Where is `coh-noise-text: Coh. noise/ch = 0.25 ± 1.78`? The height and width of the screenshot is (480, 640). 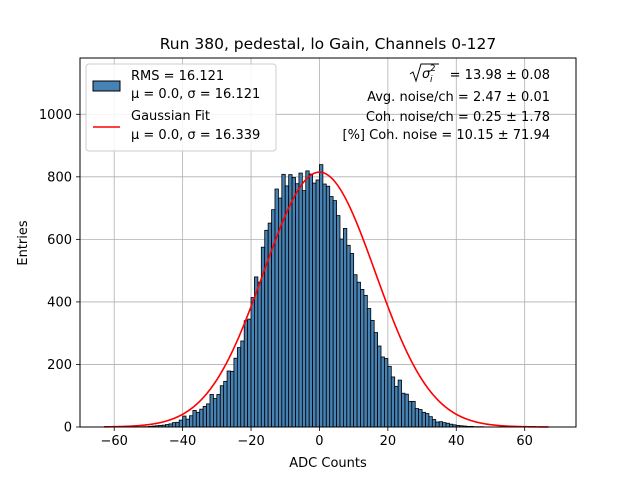 coh-noise-text: Coh. noise/ch = 0.25 ± 1.78 is located at coordinates (458, 117).